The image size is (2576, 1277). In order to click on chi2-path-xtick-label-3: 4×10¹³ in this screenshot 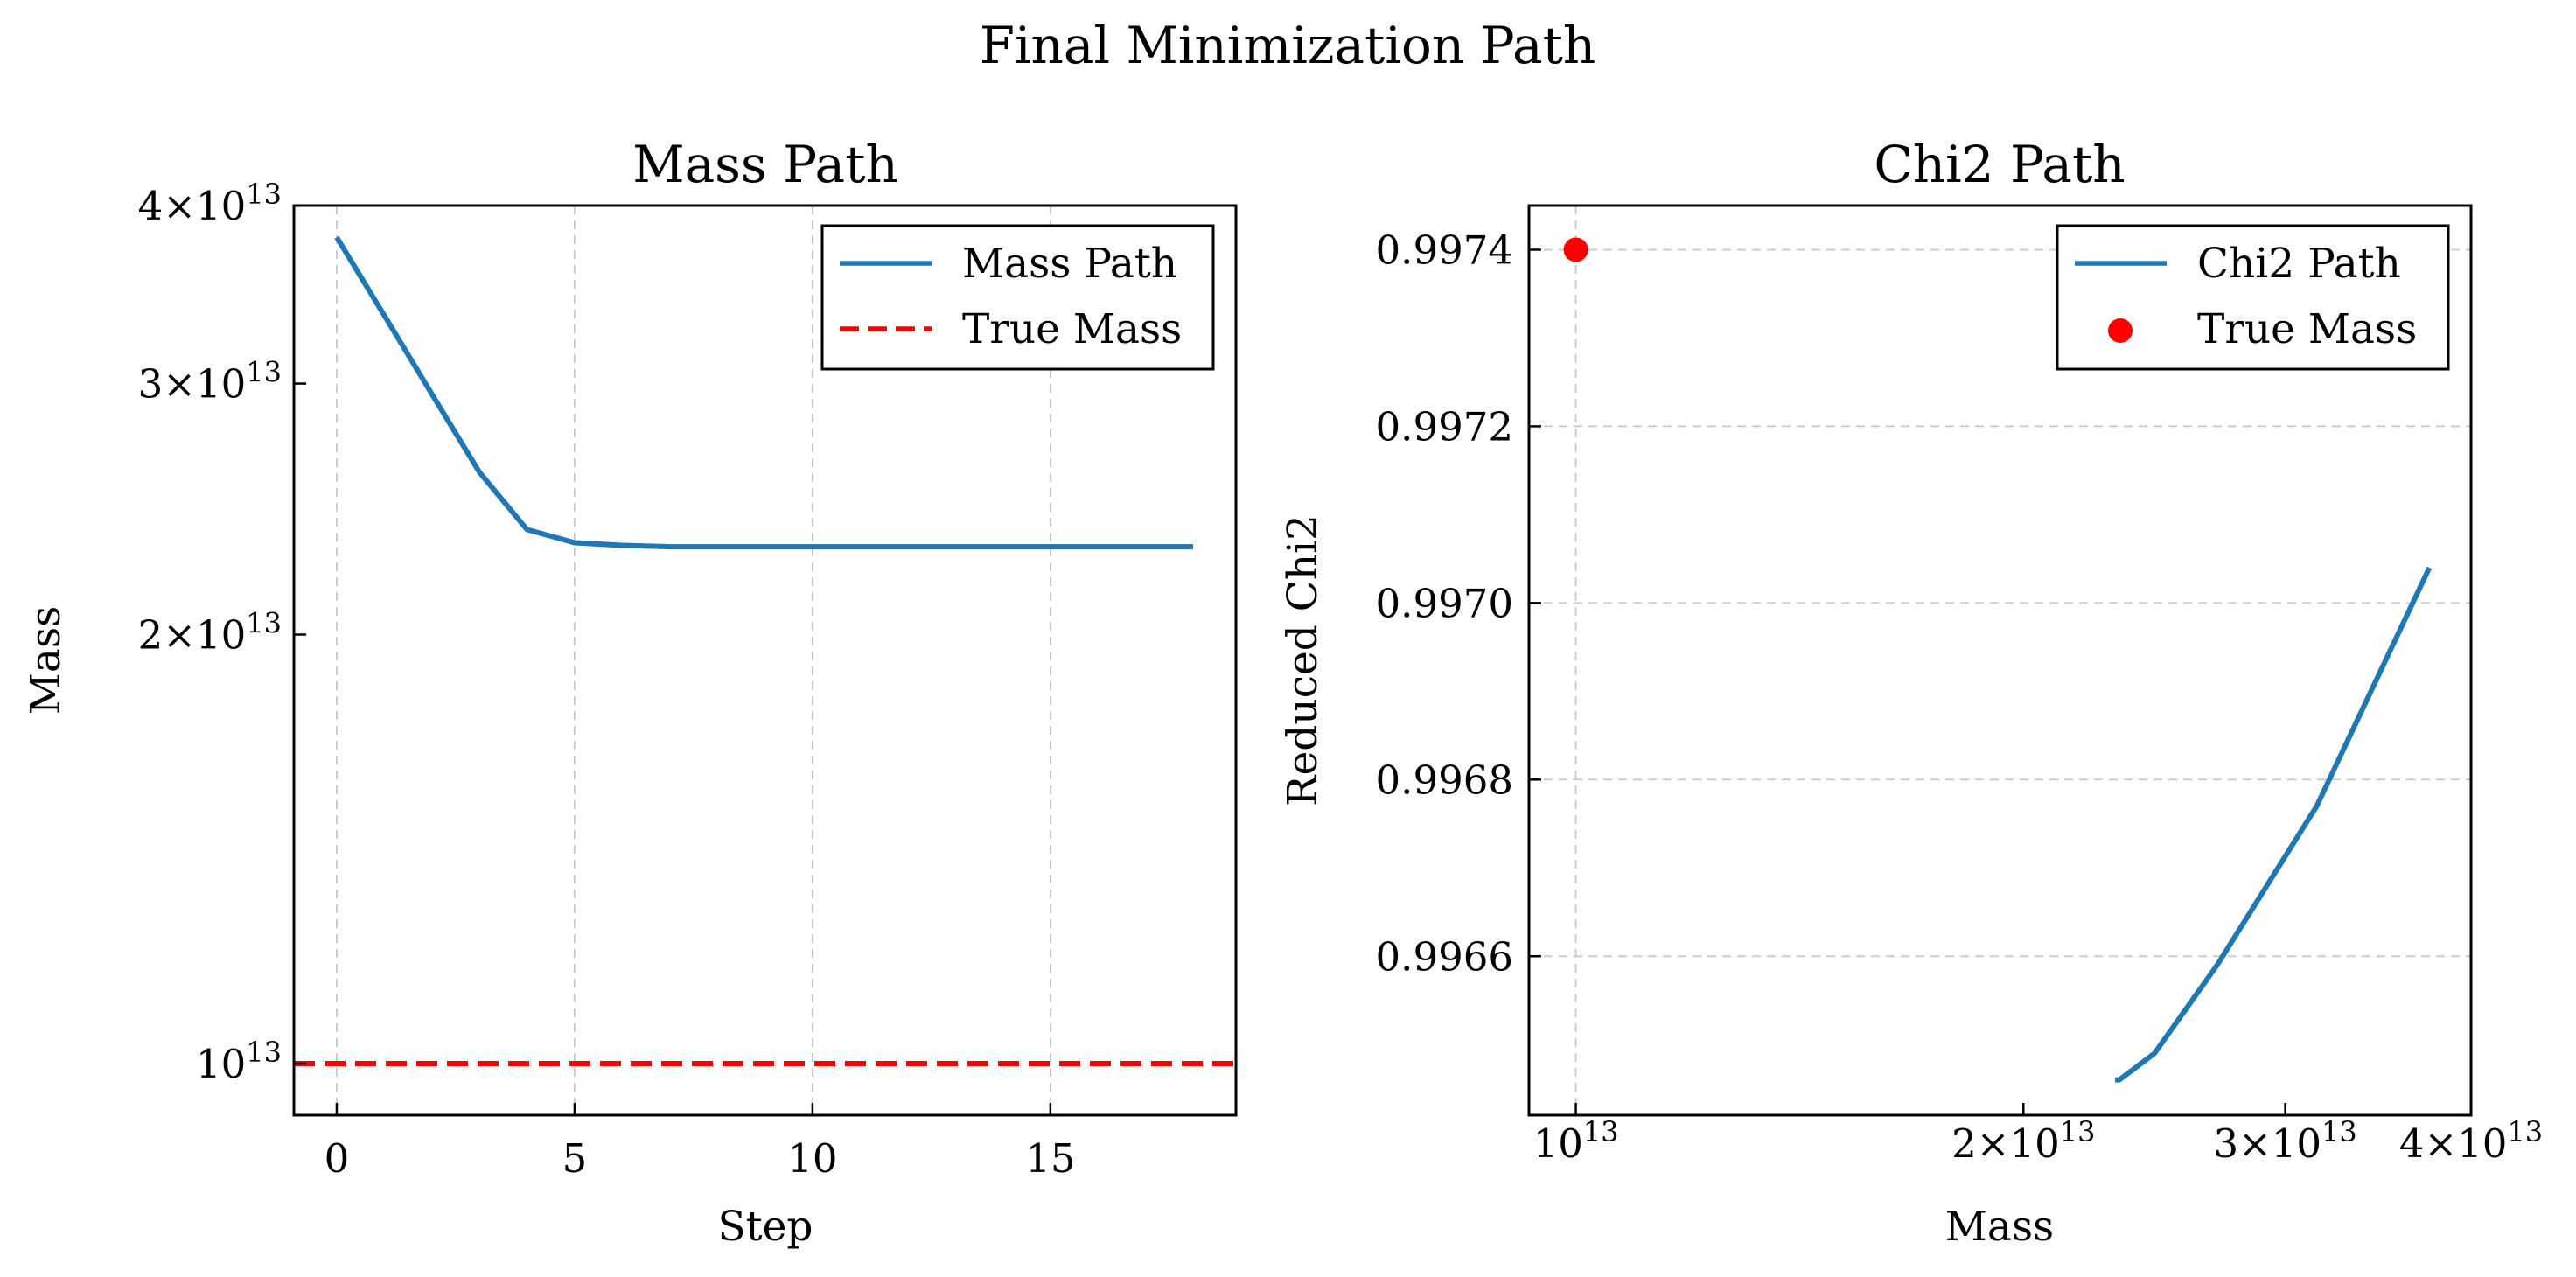, I will do `click(2471, 1141)`.